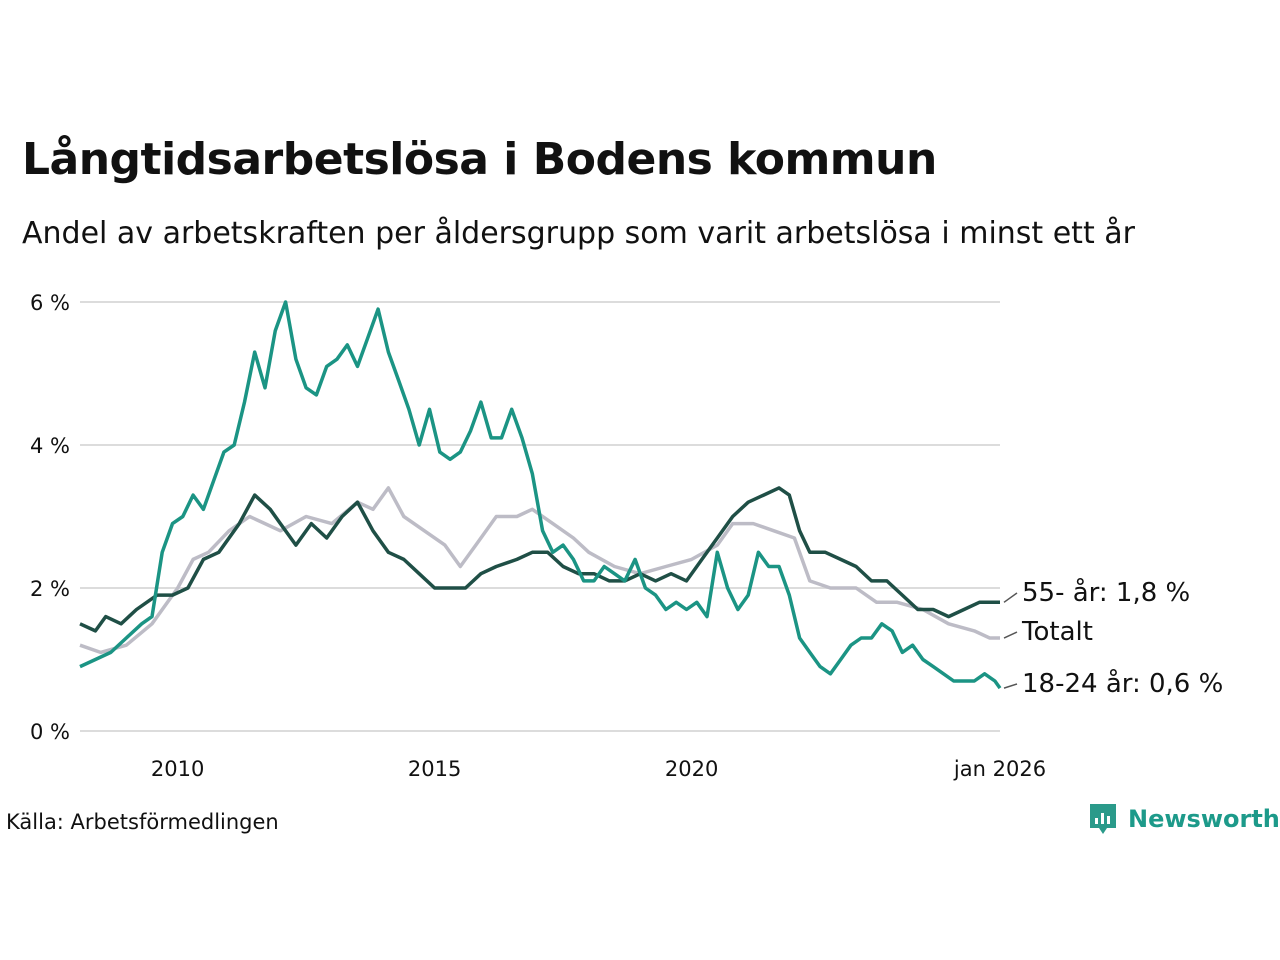 The image size is (1280, 960). I want to click on y-tick-label: 6 %, so click(50, 303).